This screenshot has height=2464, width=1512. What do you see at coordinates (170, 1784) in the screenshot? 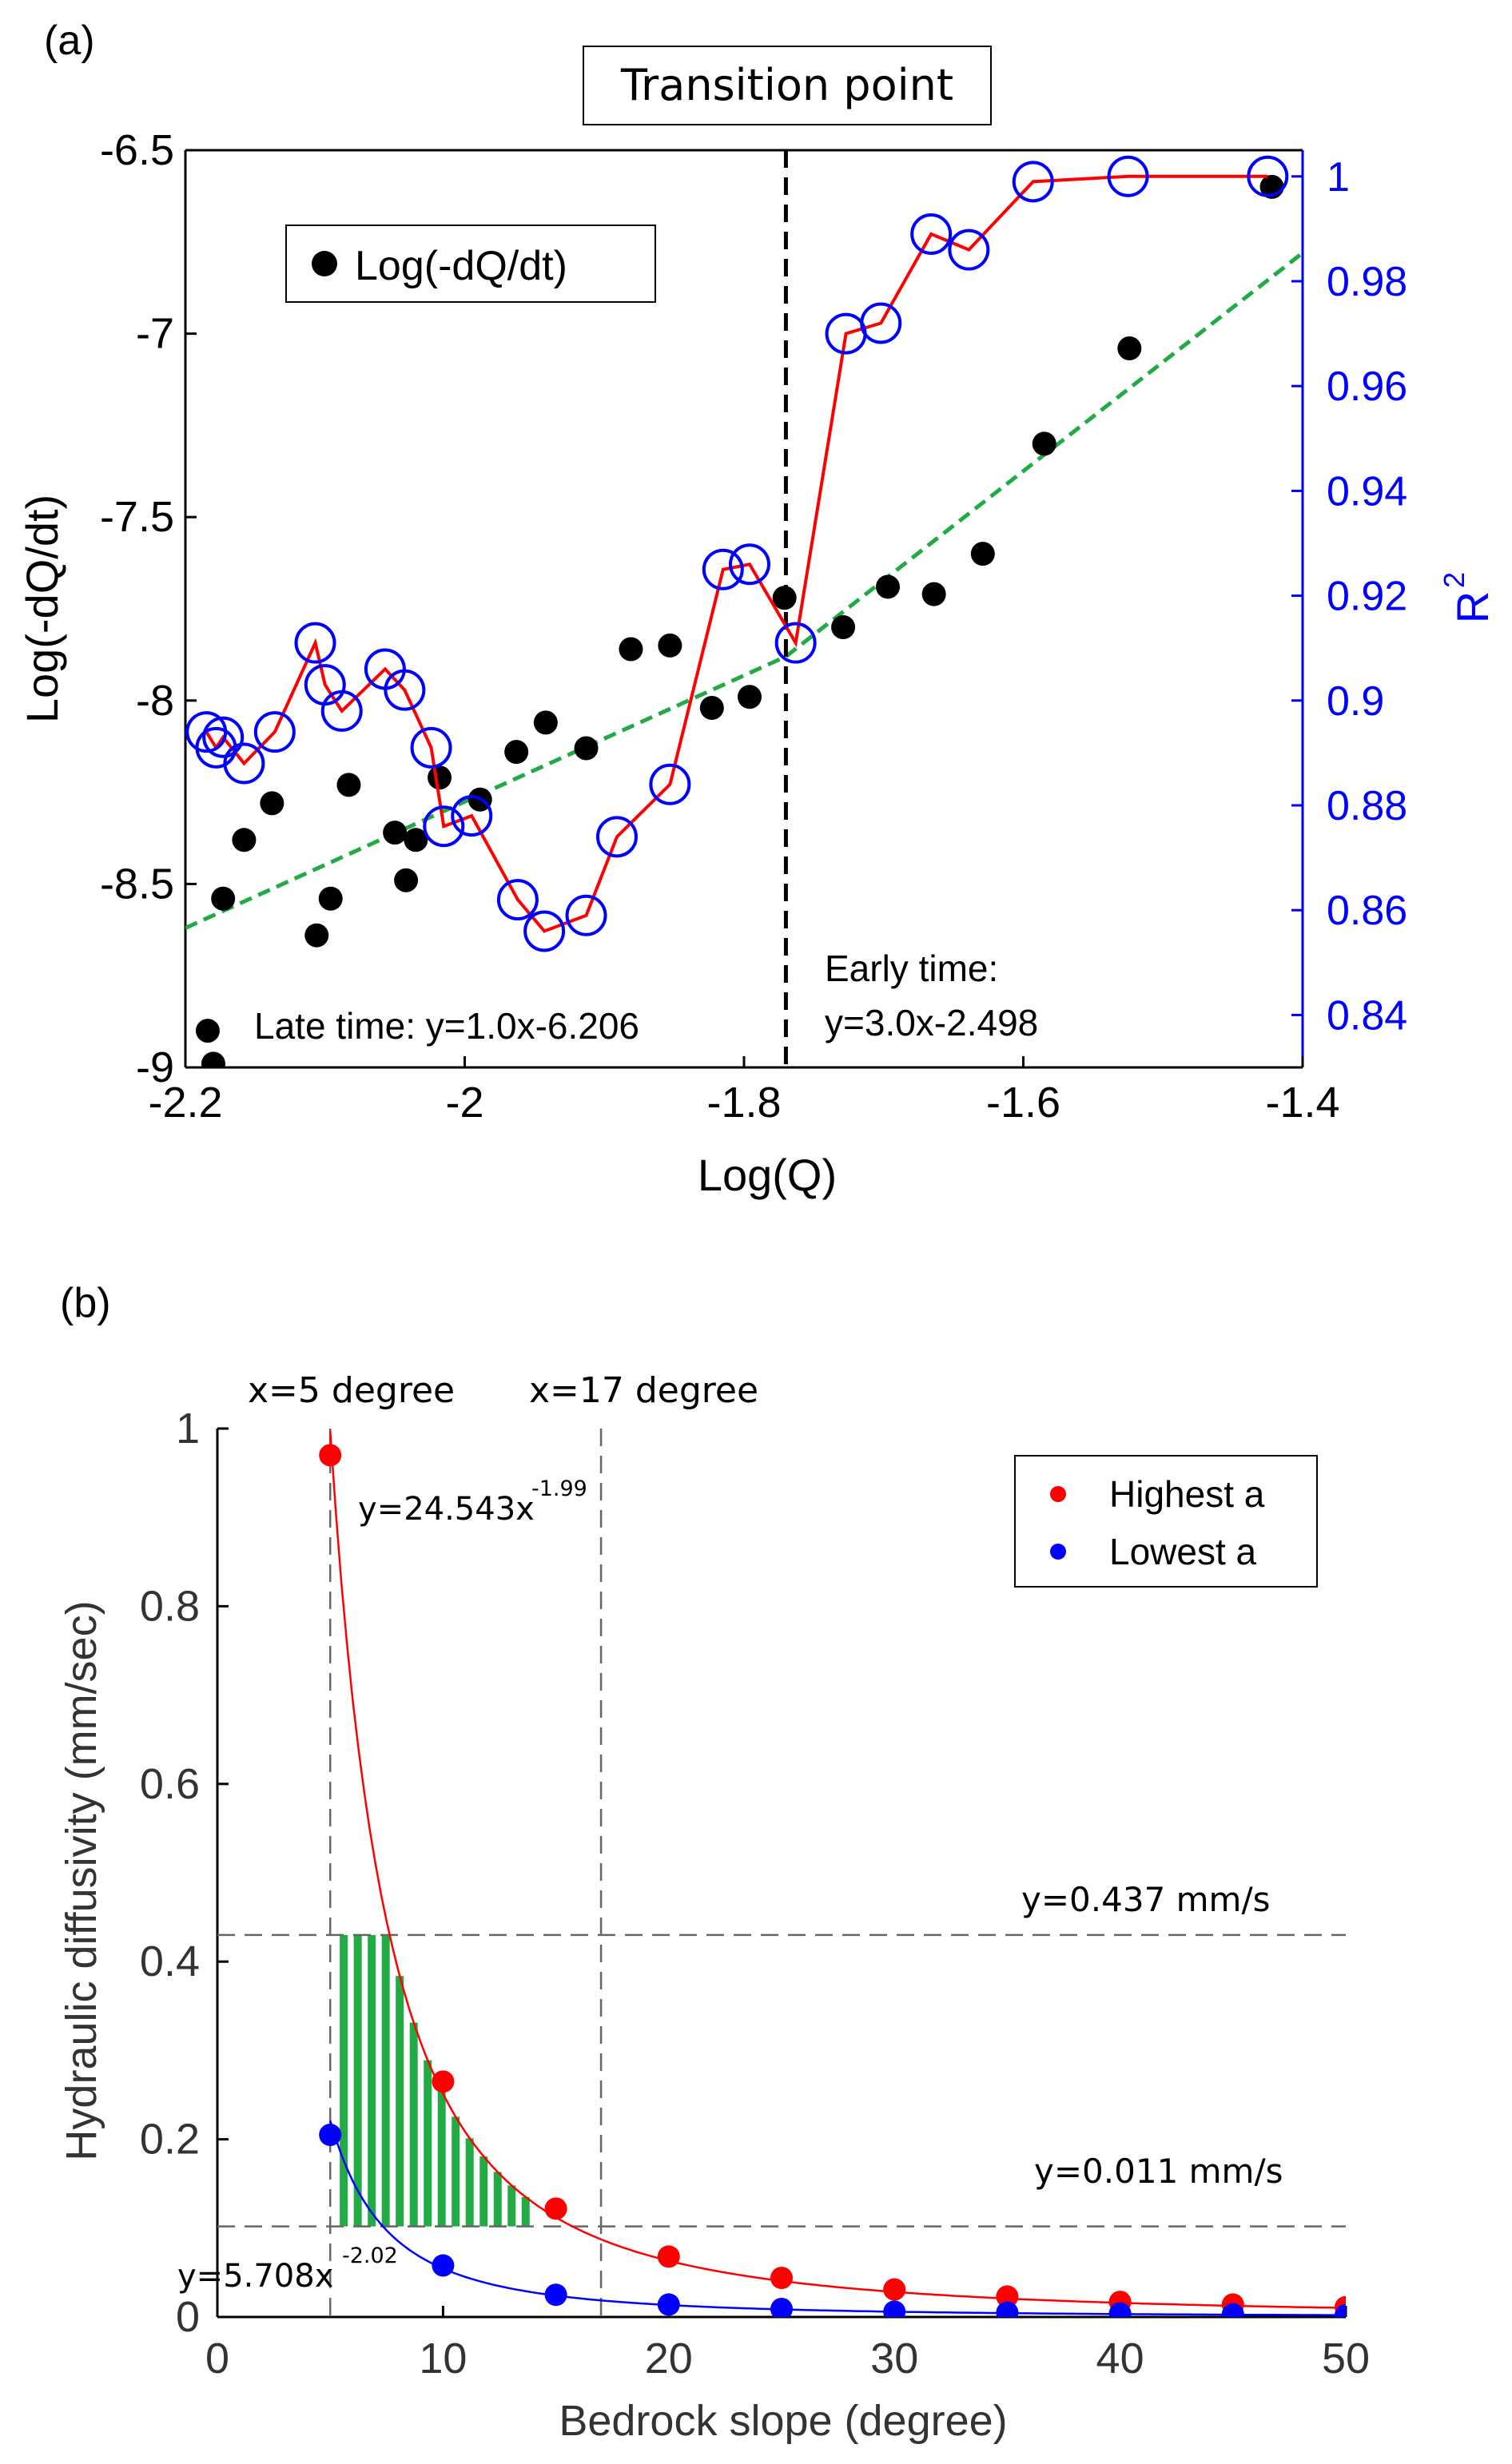
I see `y-tick-label: 0.6` at bounding box center [170, 1784].